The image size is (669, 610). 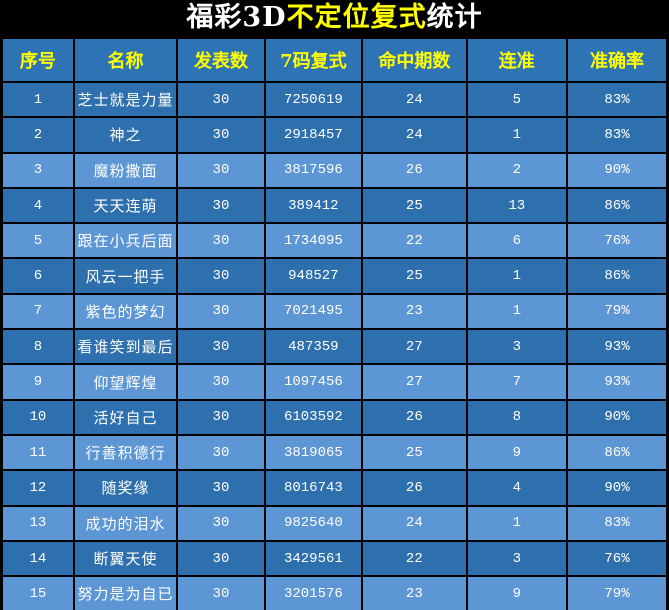 I want to click on table-row: 8 看谁笑到最后 30 487359 27 3 93%, so click(x=334, y=347).